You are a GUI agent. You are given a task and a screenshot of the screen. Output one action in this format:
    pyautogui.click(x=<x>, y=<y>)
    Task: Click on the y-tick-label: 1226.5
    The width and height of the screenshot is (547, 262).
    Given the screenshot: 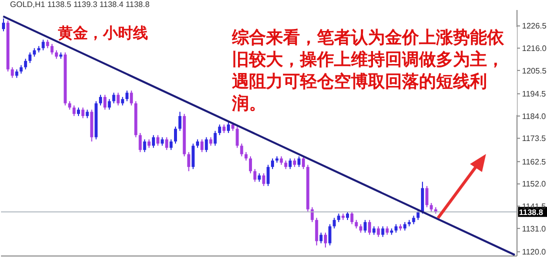 What is the action you would take?
    pyautogui.click(x=534, y=26)
    